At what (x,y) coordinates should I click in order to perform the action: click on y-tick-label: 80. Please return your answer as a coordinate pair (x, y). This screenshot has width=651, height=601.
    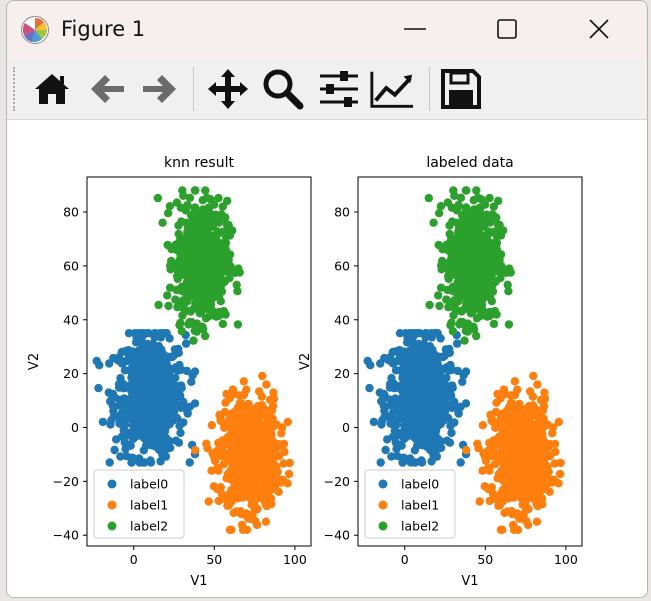
    Looking at the image, I should click on (342, 212).